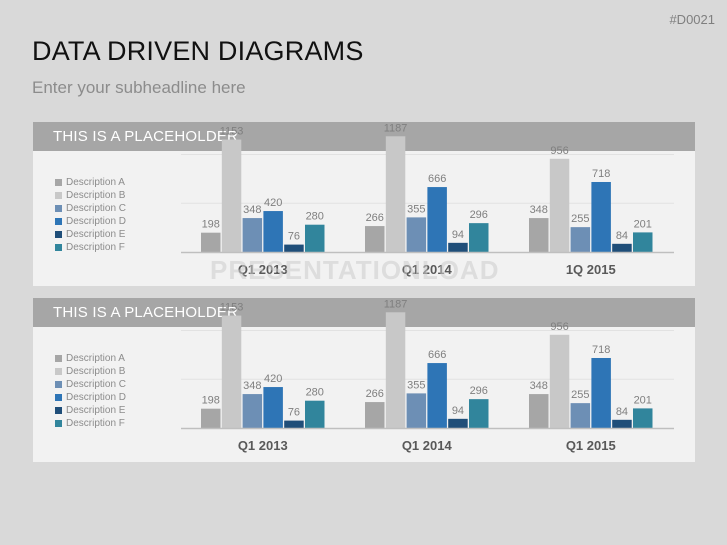  I want to click on legend-label: Description E, so click(96, 234).